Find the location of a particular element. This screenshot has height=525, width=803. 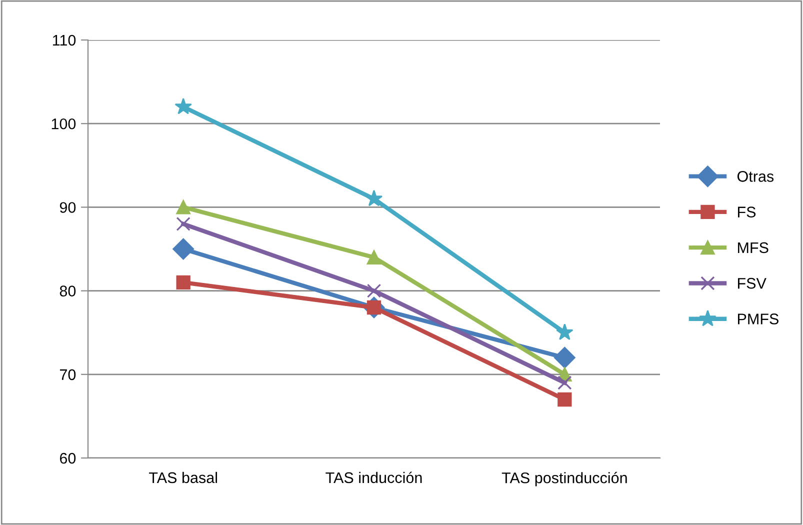

legend-label: MFS is located at coordinates (753, 248).